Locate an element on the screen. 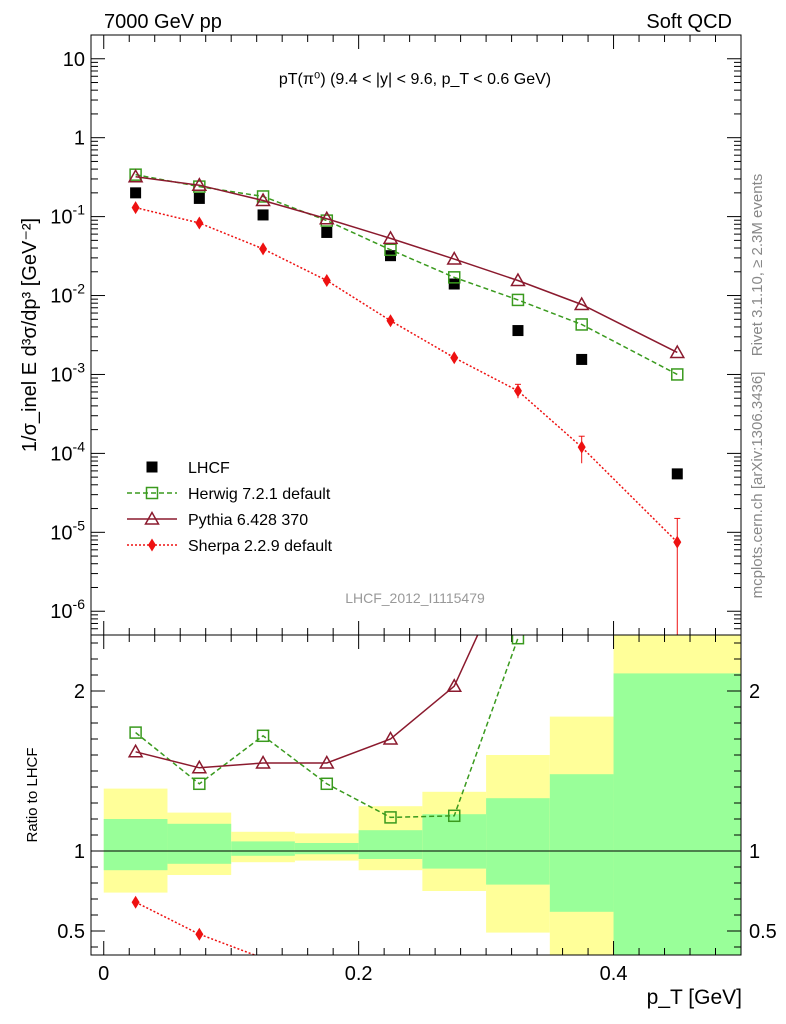 This screenshot has width=786, height=1024. y-tick-label: 10⁻³ is located at coordinates (67, 372).